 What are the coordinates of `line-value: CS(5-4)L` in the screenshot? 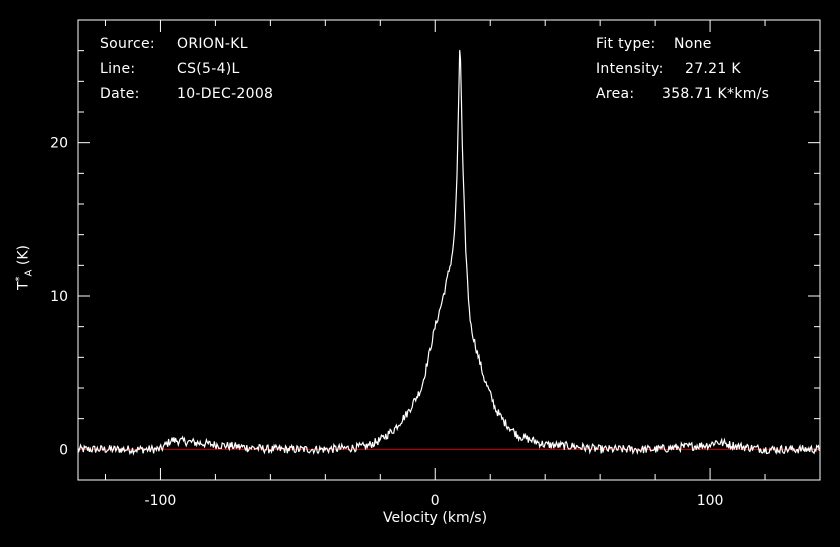 It's located at (208, 69).